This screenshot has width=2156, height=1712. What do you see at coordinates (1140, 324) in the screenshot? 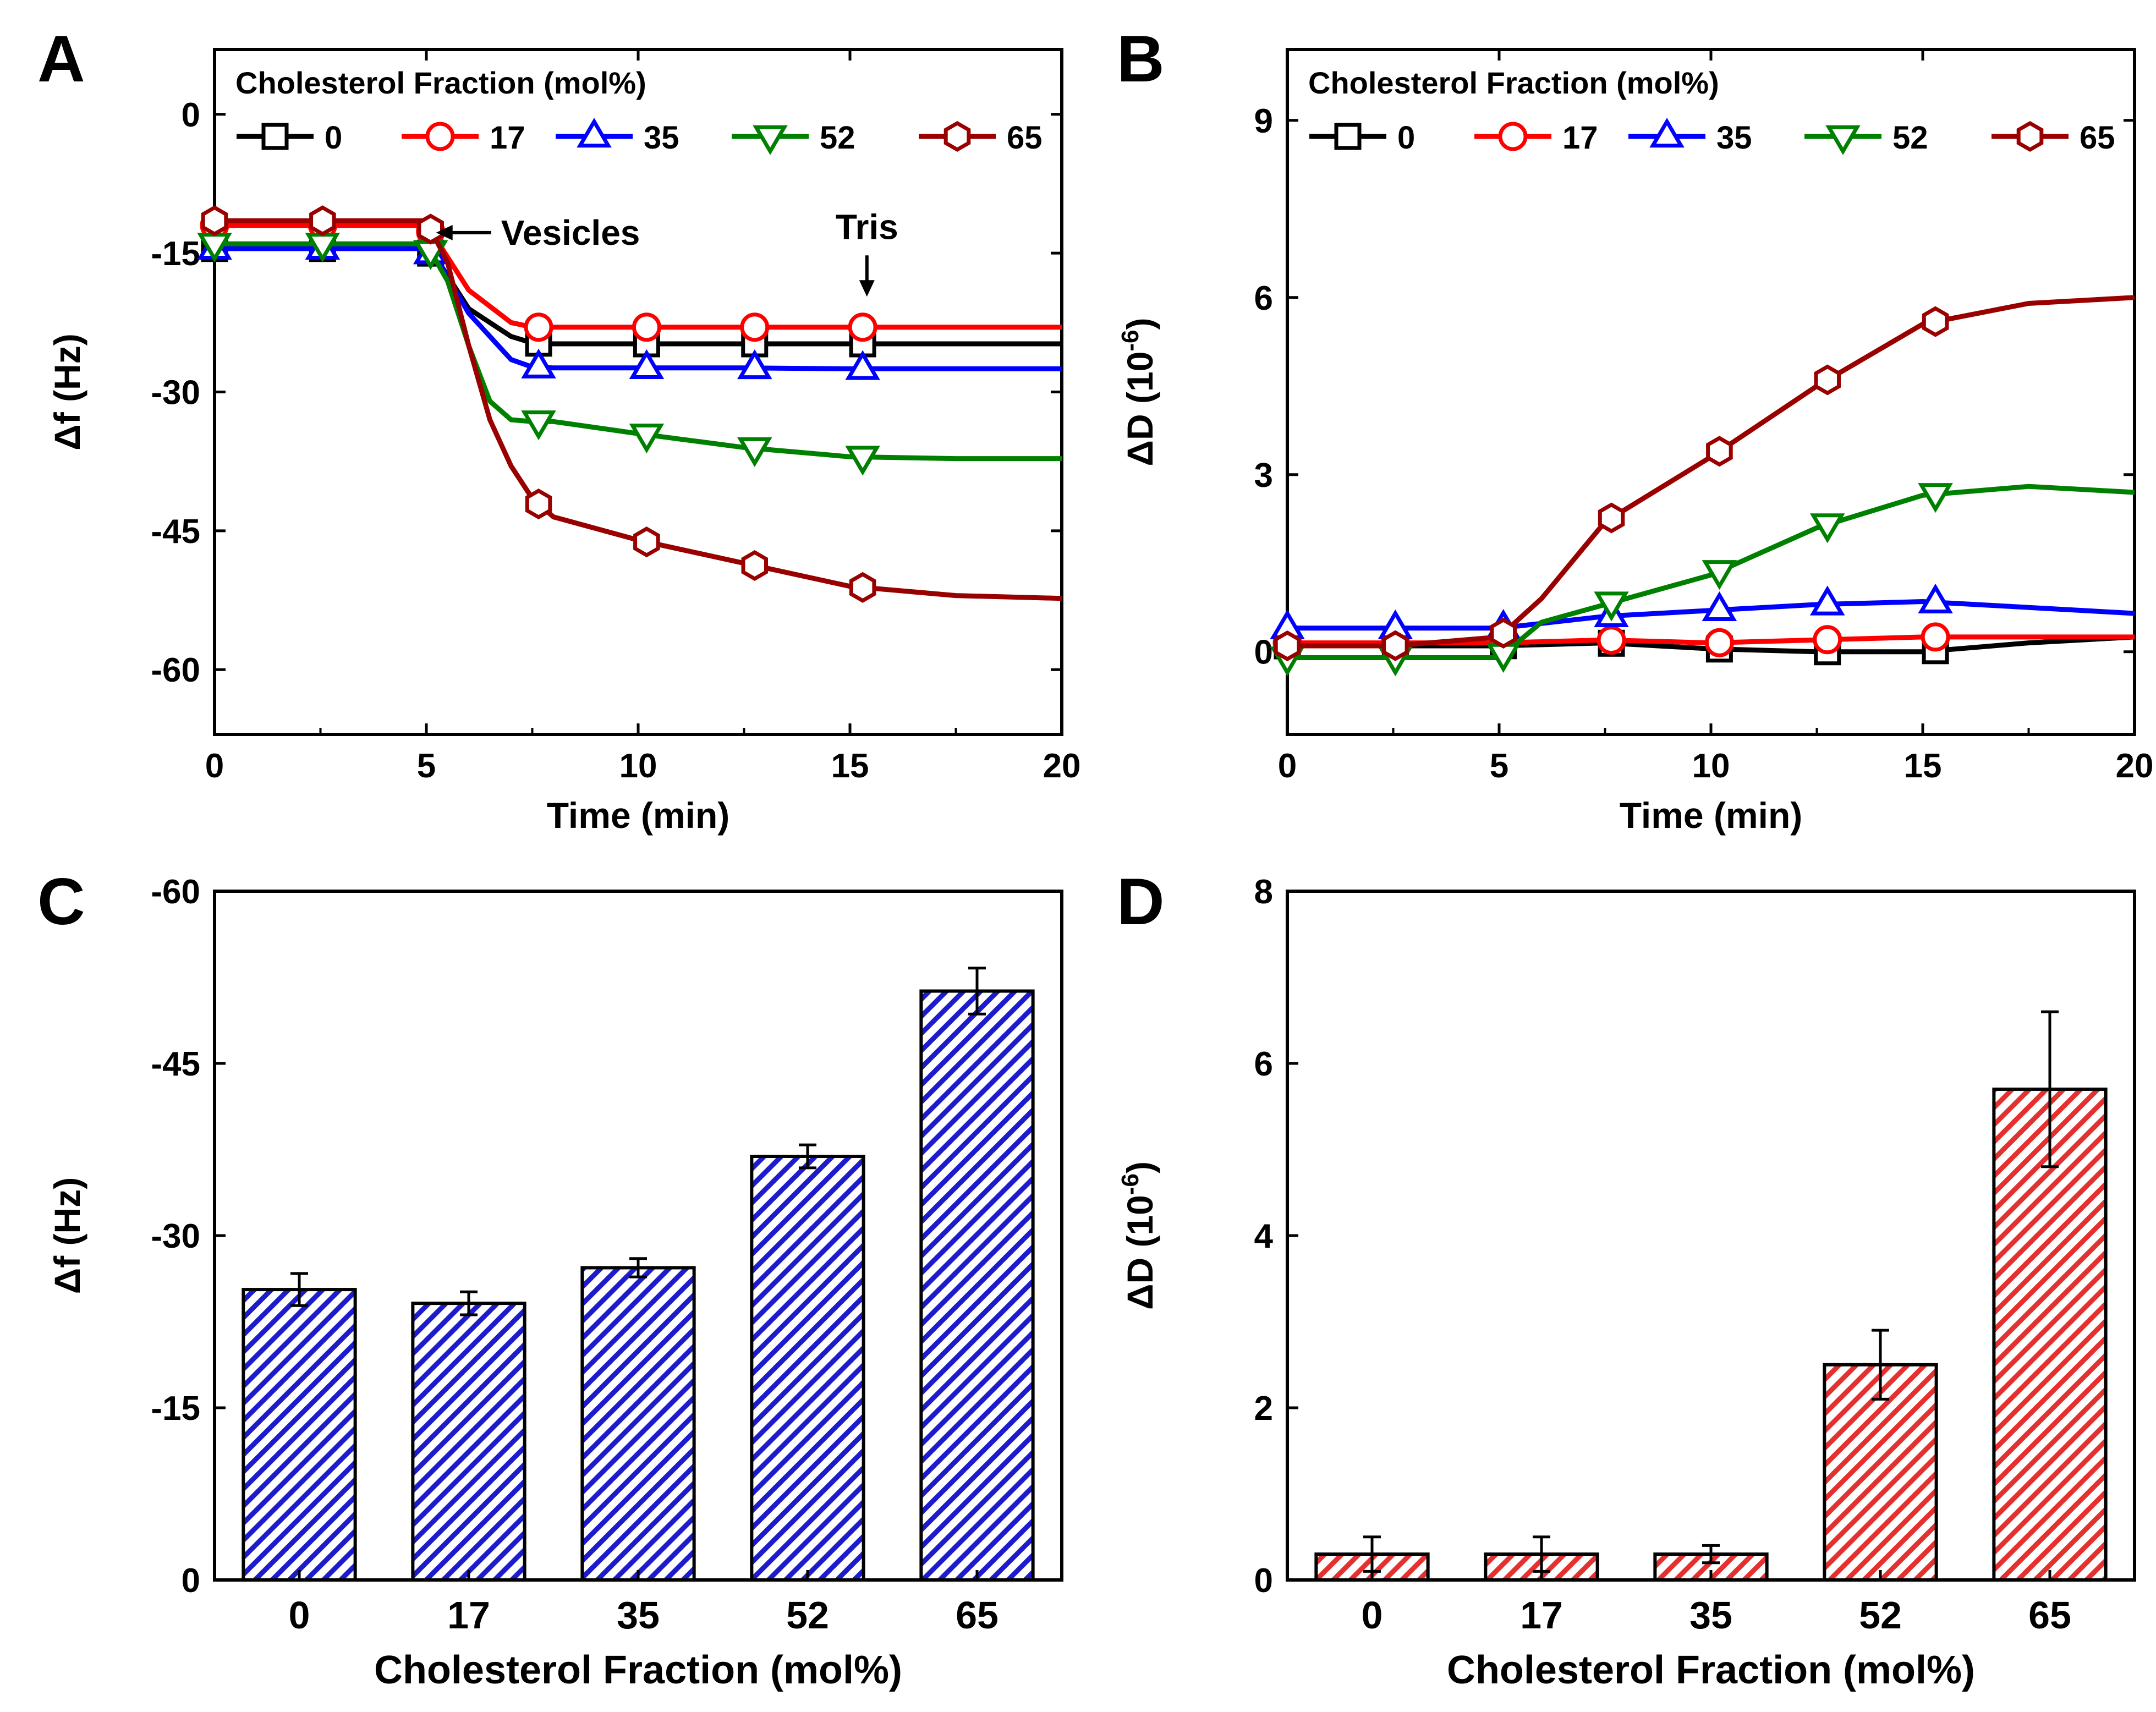
I see `y-label-close: )` at bounding box center [1140, 324].